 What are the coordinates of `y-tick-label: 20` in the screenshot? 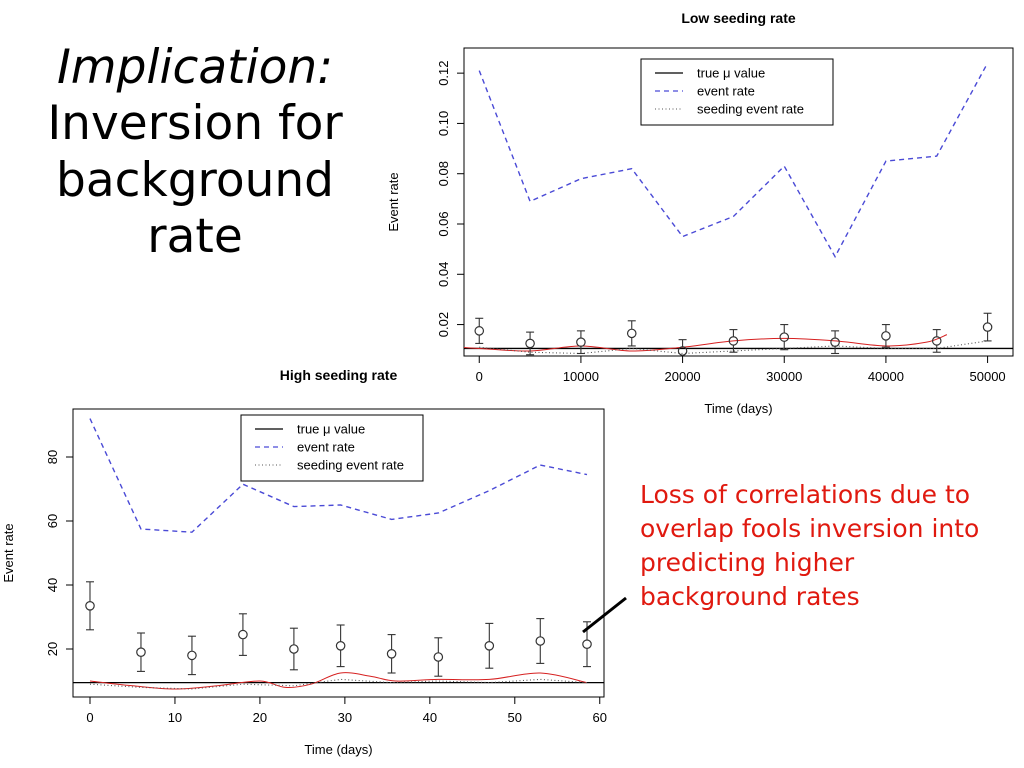 It's located at (52, 649).